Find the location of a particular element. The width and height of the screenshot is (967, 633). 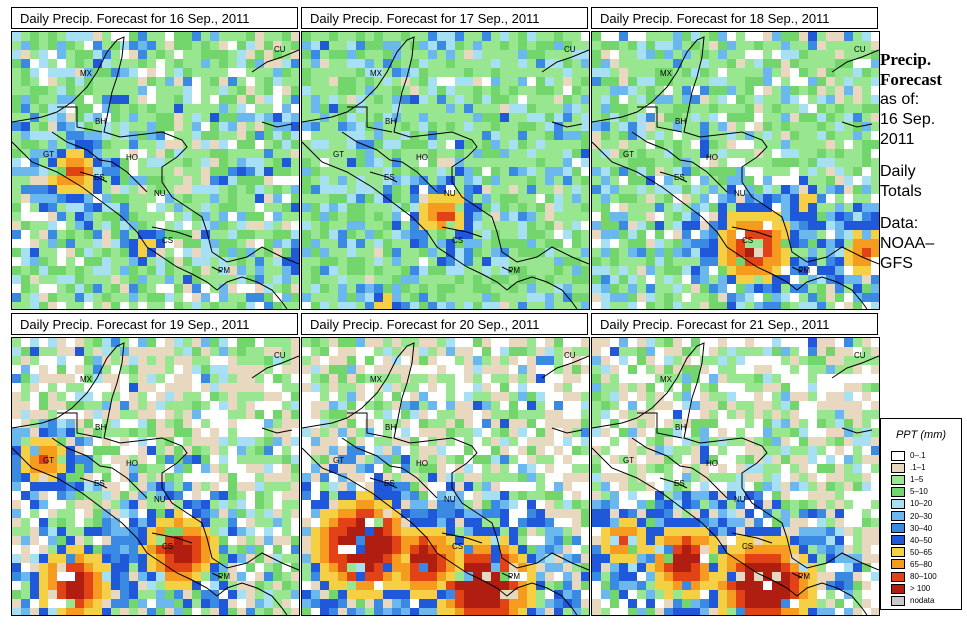

country-label: HO is located at coordinates (712, 157).